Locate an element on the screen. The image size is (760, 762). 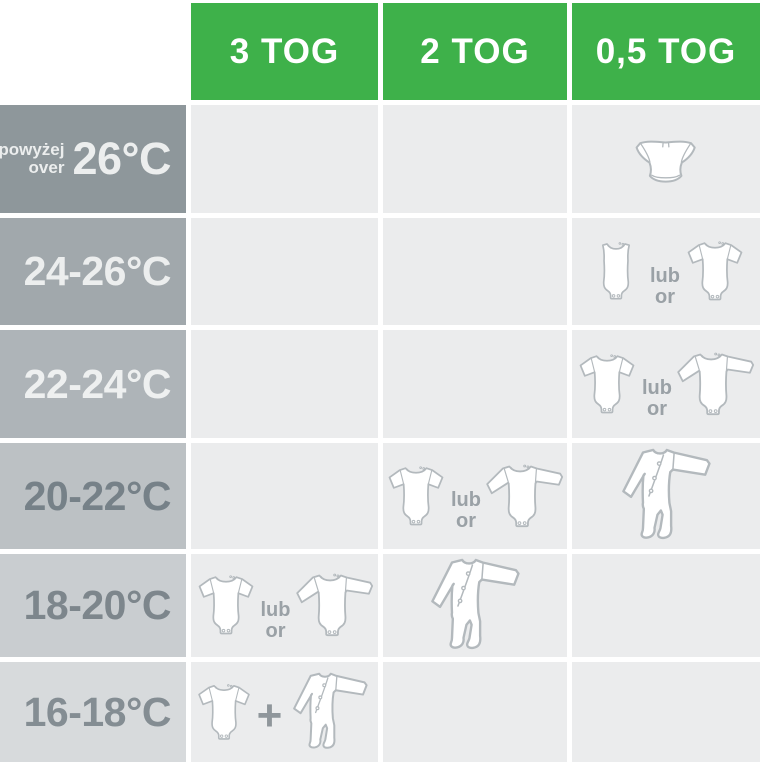
column-header-2tog: 2 TOG is located at coordinates (475, 51).